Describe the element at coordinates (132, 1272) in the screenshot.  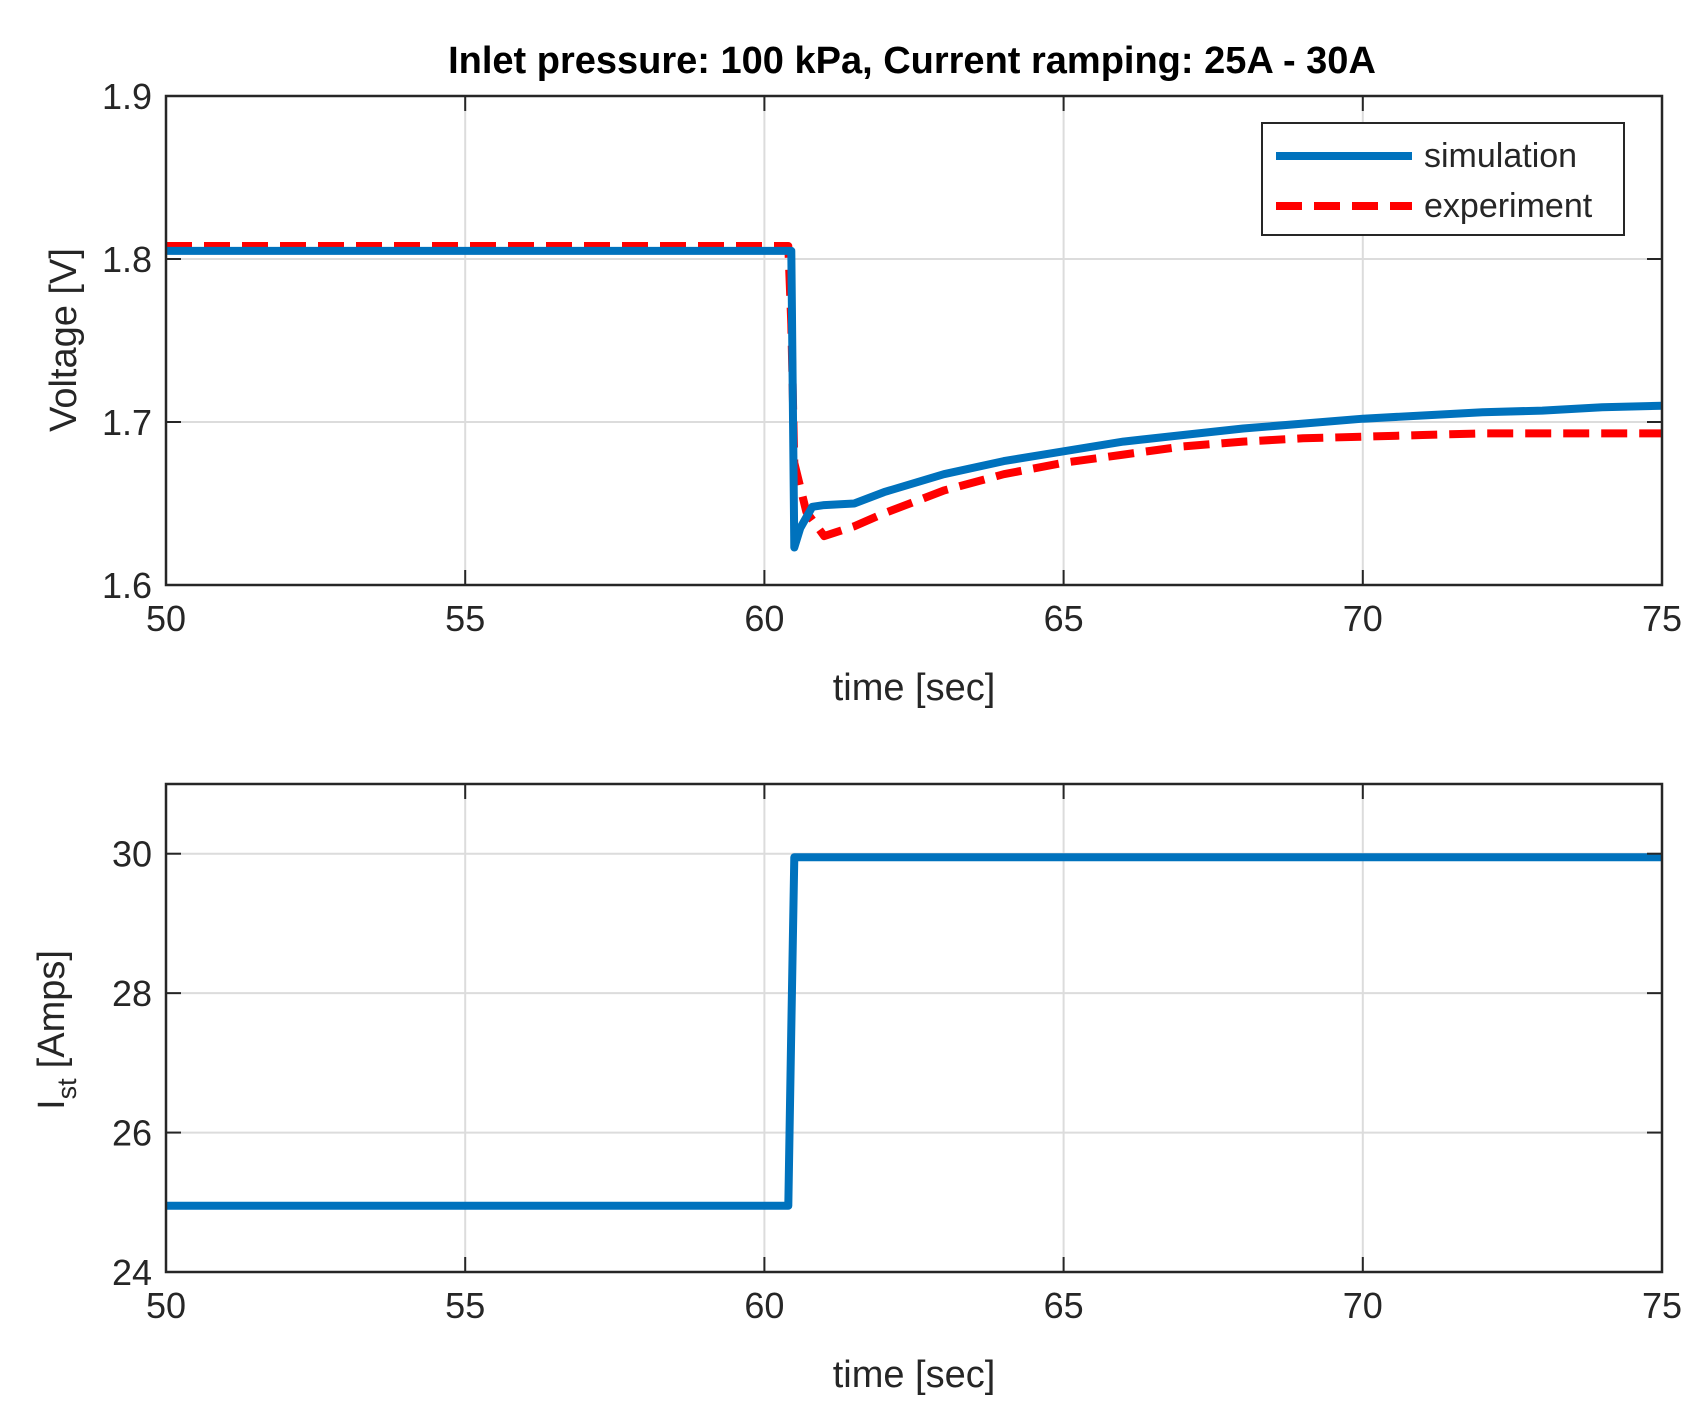
I see `y-tick-label: 24` at that location.